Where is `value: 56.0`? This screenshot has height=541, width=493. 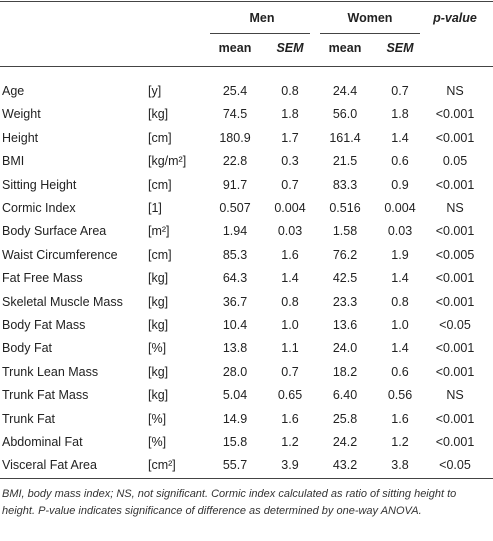 value: 56.0 is located at coordinates (345, 114).